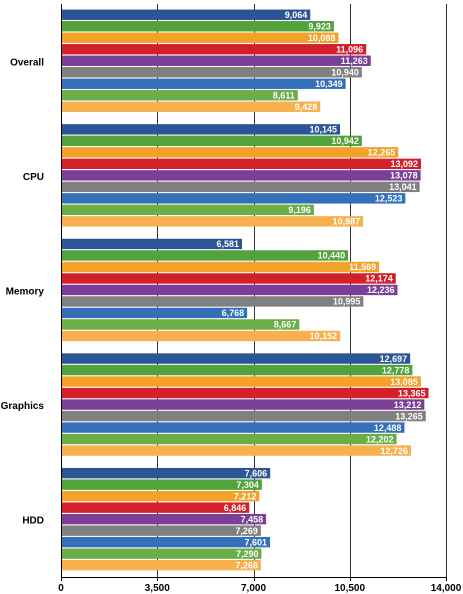  Describe the element at coordinates (260, 585) in the screenshot. I see `x-axis-ticks: 0 3,500 7,000 10,500 14,000` at that location.